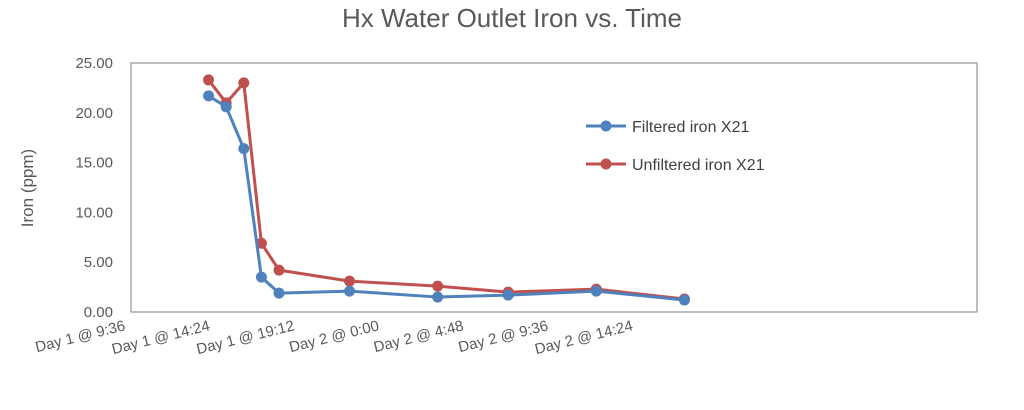 The image size is (1024, 410). I want to click on y-tick-label: 20.00, so click(94, 113).